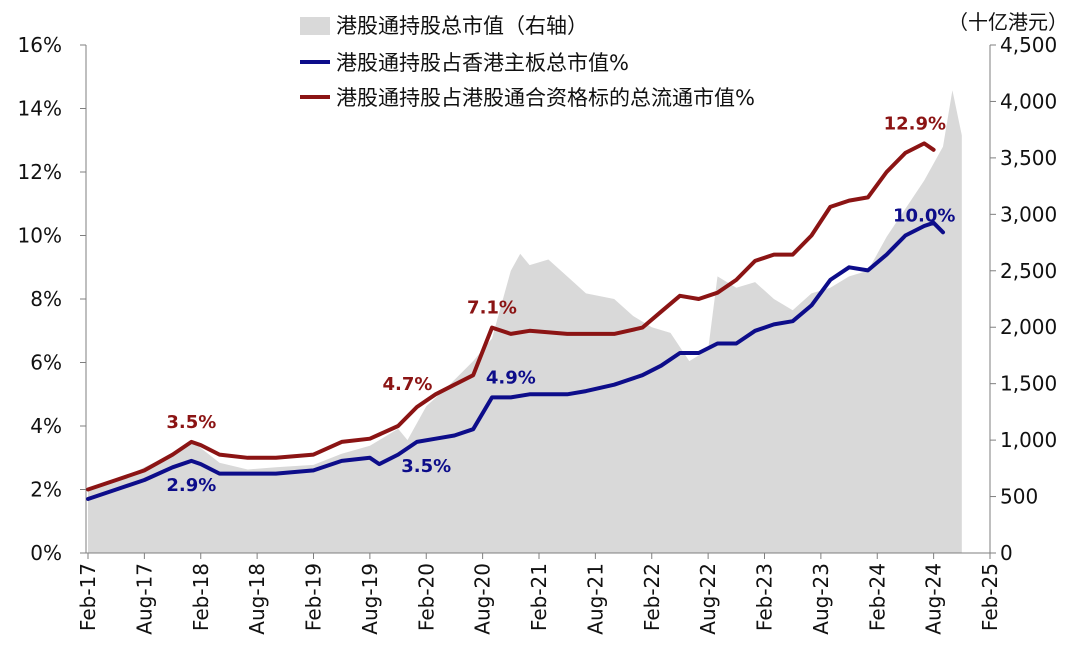 This screenshot has height=672, width=1080. Describe the element at coordinates (483, 599) in the screenshot. I see `x-tick-label: Aug-20` at that location.